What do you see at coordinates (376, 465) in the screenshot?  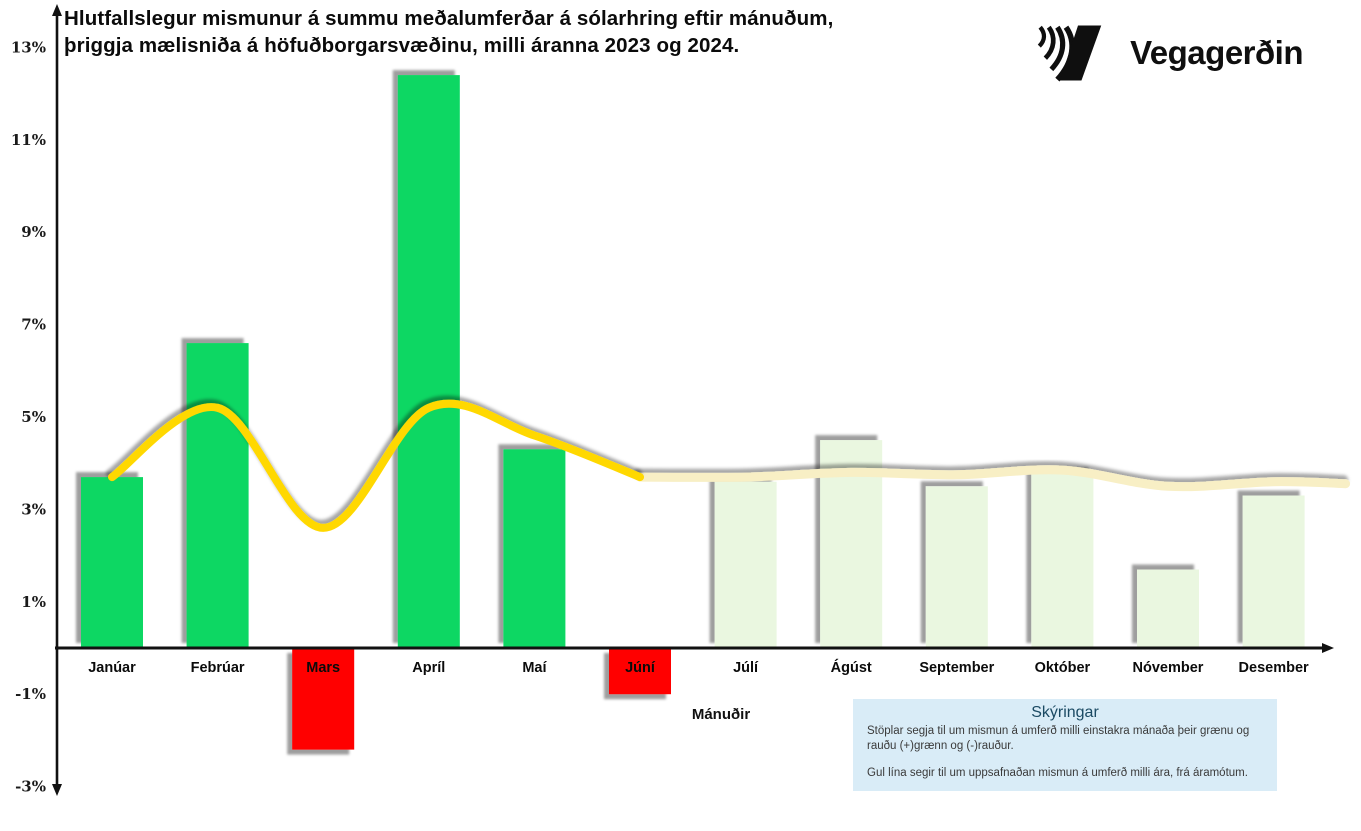 I see `cumulative-line-solid` at bounding box center [376, 465].